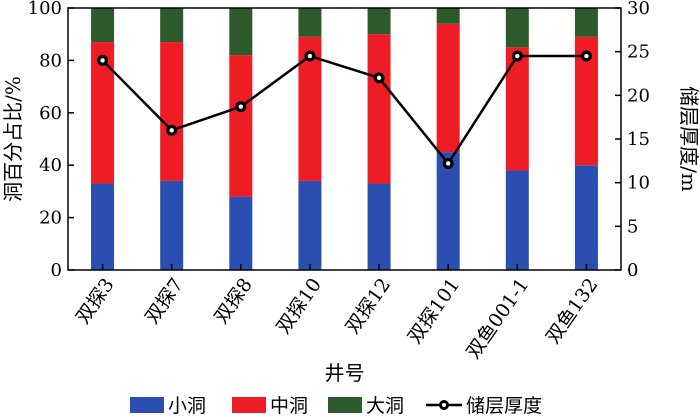  What do you see at coordinates (632, 226) in the screenshot?
I see `right-tick-label: 5` at bounding box center [632, 226].